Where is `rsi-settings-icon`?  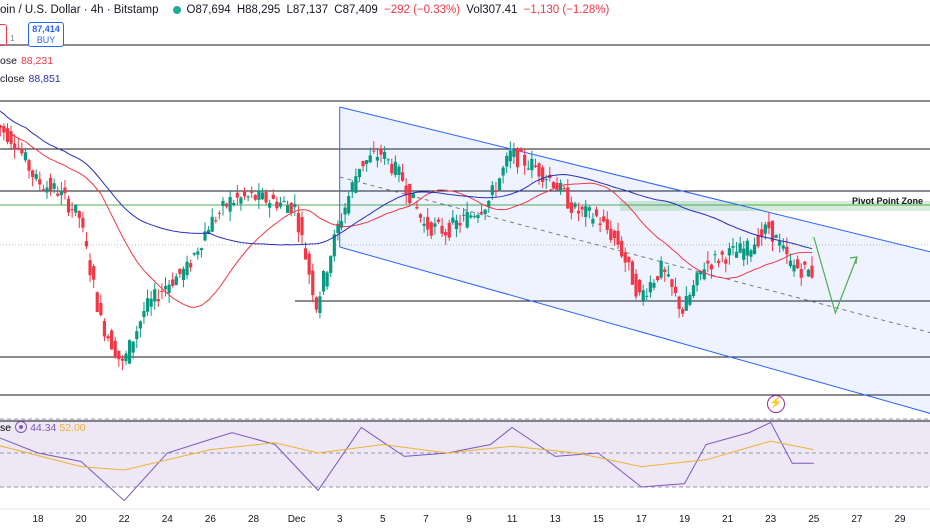 rsi-settings-icon is located at coordinates (21, 427).